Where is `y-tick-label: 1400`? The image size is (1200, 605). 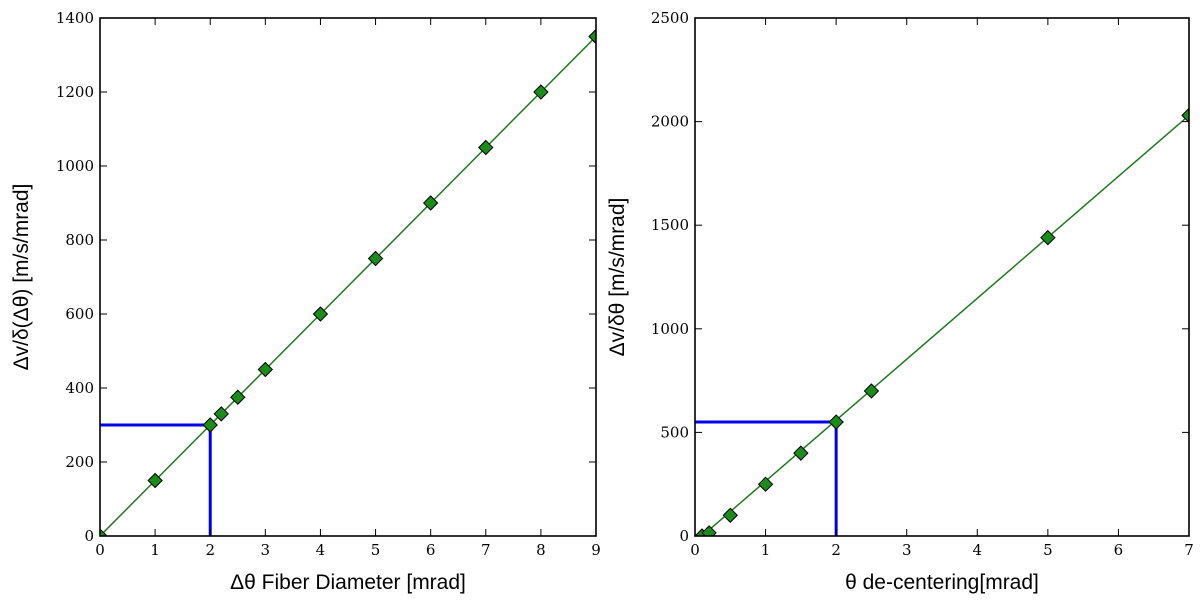
y-tick-label: 1400 is located at coordinates (75, 18).